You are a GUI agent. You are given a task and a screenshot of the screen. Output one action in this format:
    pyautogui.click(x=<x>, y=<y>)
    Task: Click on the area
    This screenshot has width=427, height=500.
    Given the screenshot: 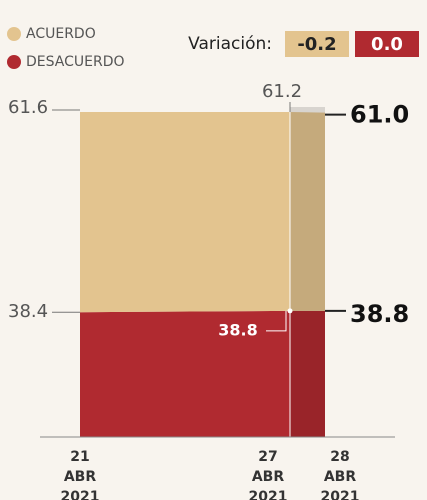 What is the action you would take?
    pyautogui.click(x=202, y=373)
    